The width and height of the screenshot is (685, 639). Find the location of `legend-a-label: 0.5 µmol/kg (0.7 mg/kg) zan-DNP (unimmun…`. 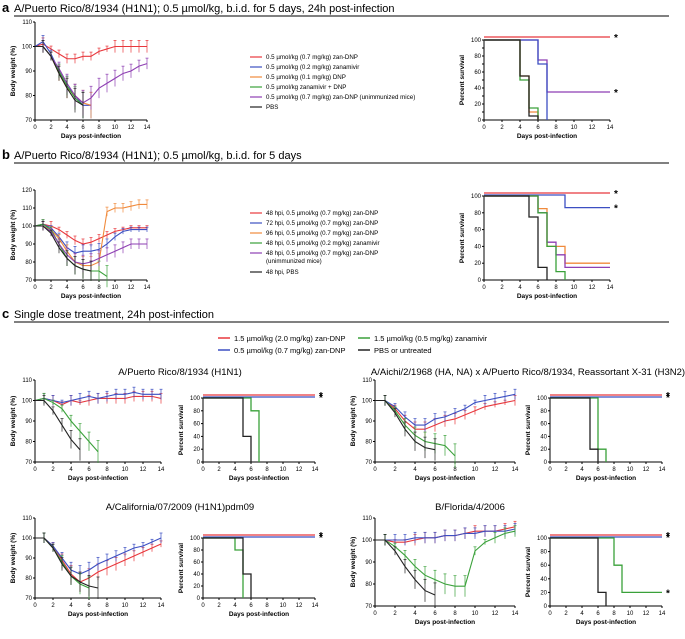

legend-a-label: 0.5 µmol/kg (0.7 mg/kg) zan-DNP (unimmun… is located at coordinates (340, 97).